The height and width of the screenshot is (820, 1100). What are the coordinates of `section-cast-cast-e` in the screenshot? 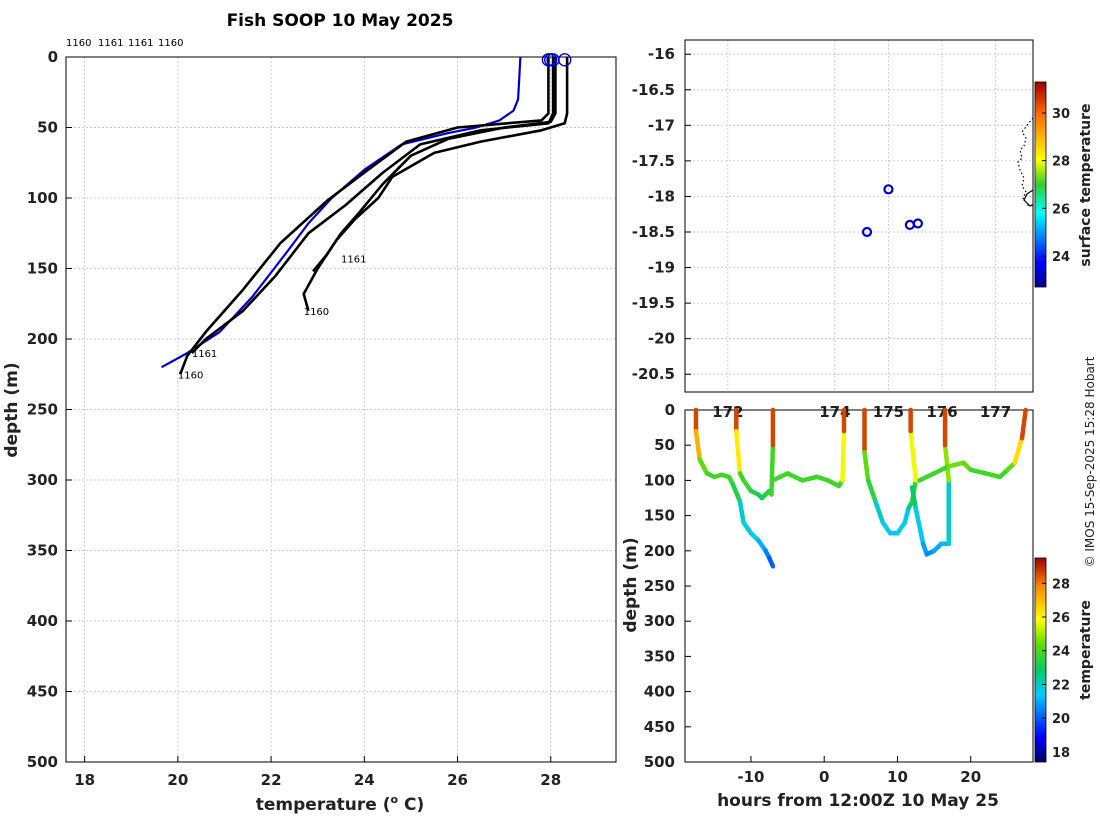 It's located at (930, 482).